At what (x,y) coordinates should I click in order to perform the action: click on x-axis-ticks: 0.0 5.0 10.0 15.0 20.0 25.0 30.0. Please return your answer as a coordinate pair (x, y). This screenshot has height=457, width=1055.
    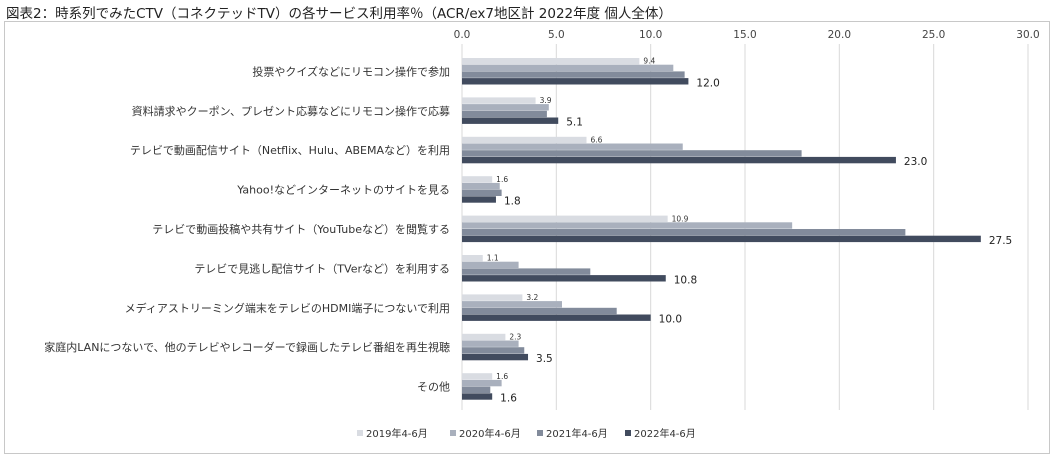
    Looking at the image, I should click on (747, 35).